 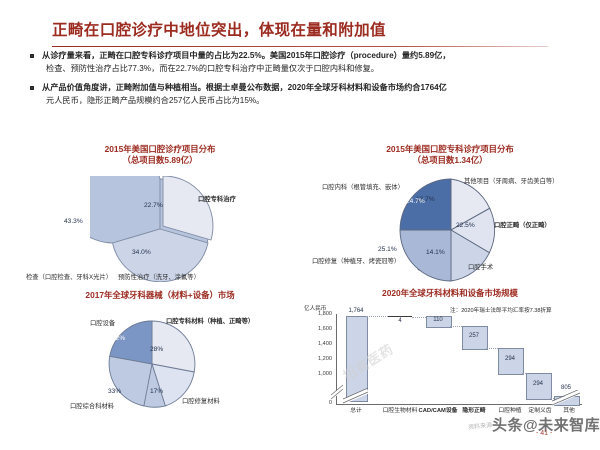 I want to click on x-axis, so click(x=459, y=404).